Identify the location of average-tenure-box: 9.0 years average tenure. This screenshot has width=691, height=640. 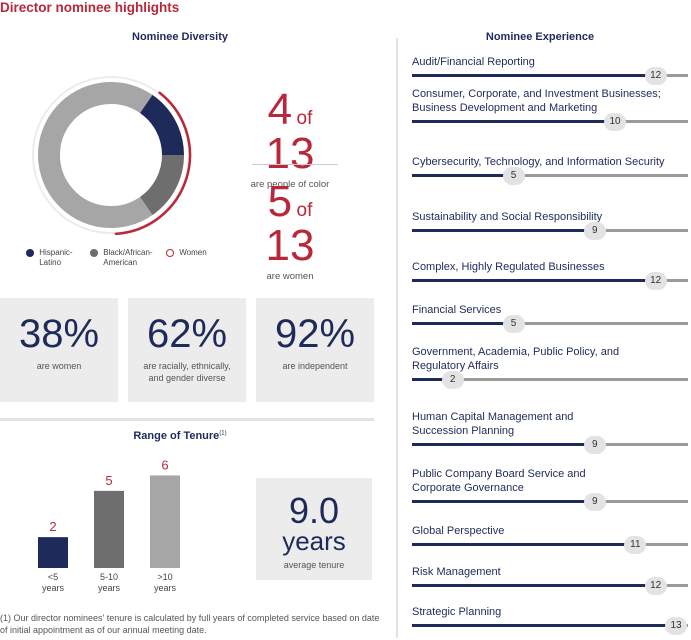
(314, 529).